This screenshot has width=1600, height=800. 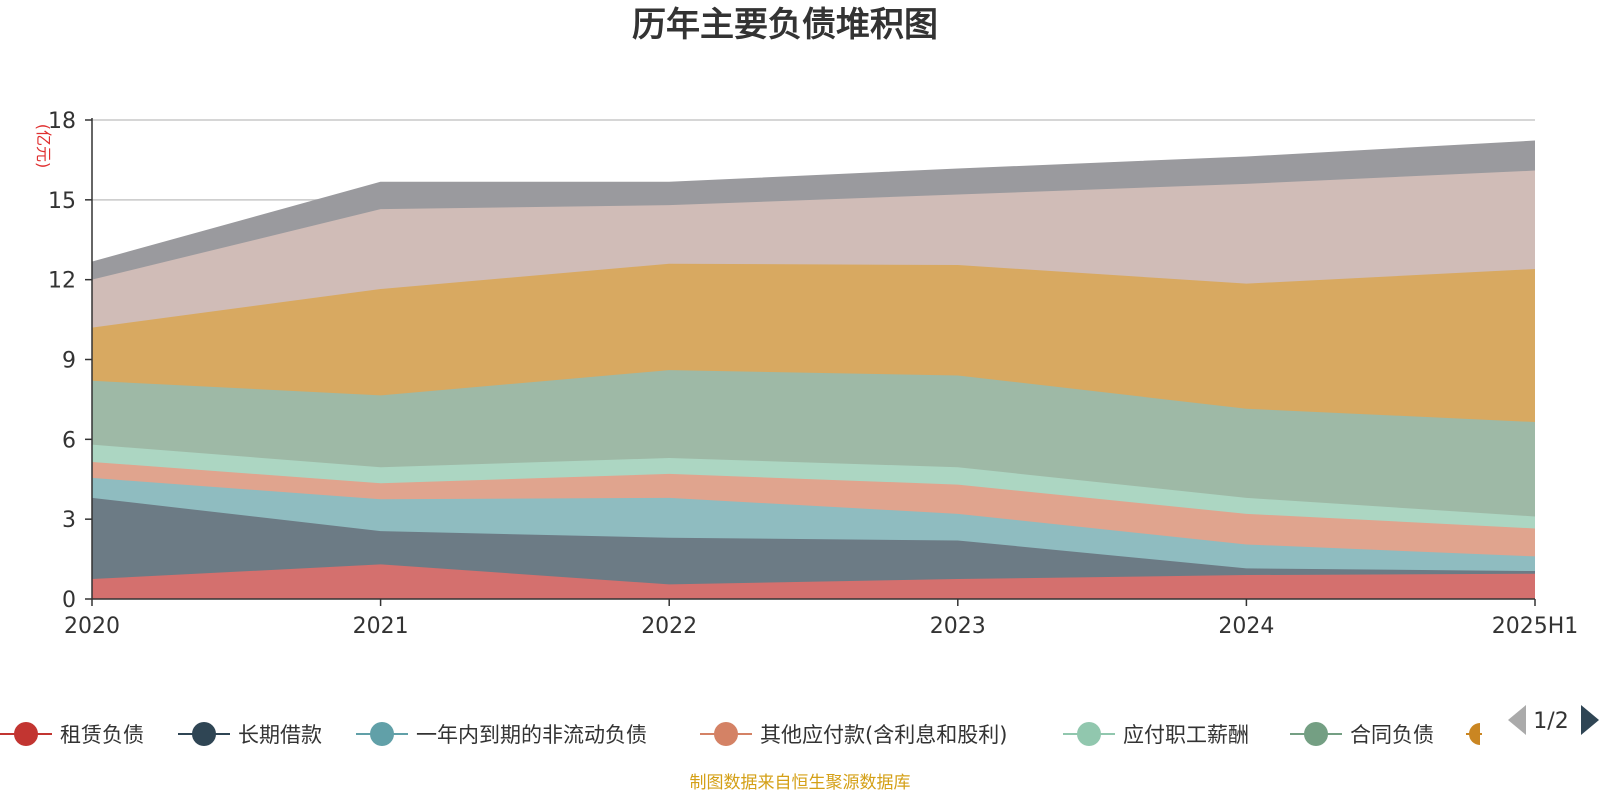 What do you see at coordinates (69, 440) in the screenshot?
I see `y-tick-label: 6` at bounding box center [69, 440].